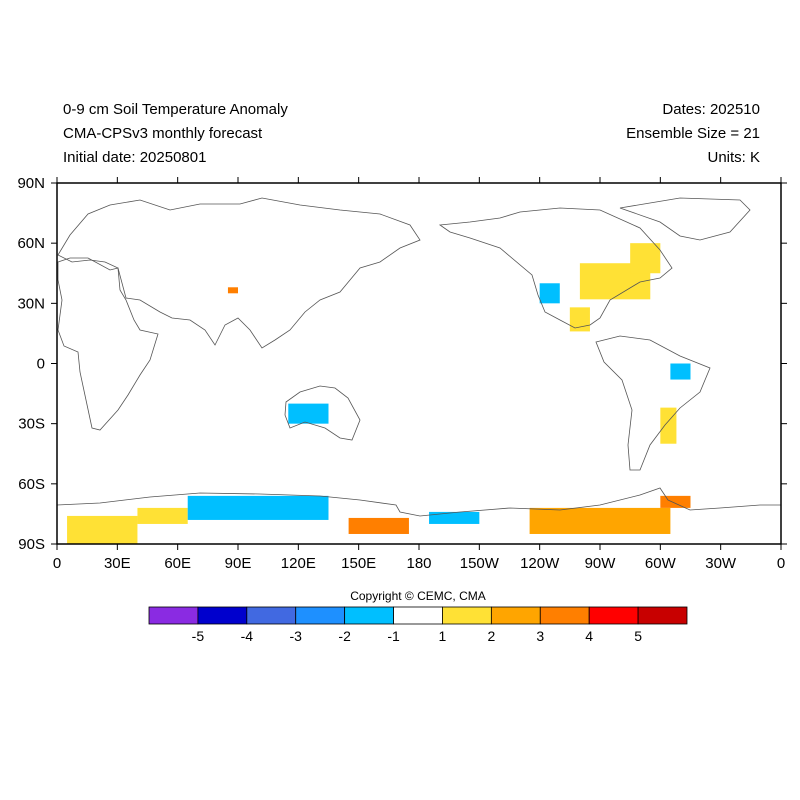 The height and width of the screenshot is (800, 800). What do you see at coordinates (135, 157) in the screenshot?
I see `initial-date: Initial date: 20250801` at bounding box center [135, 157].